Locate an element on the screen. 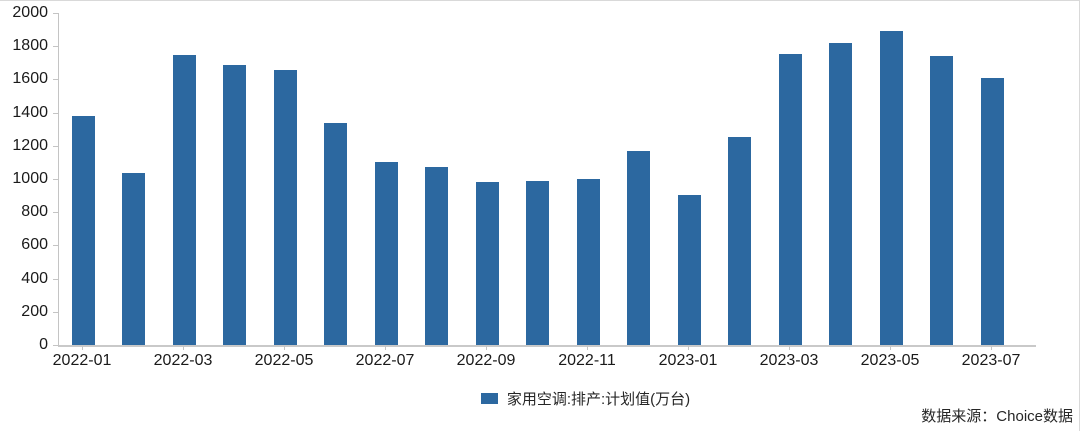 The width and height of the screenshot is (1080, 431). legend-swatch is located at coordinates (489, 398).